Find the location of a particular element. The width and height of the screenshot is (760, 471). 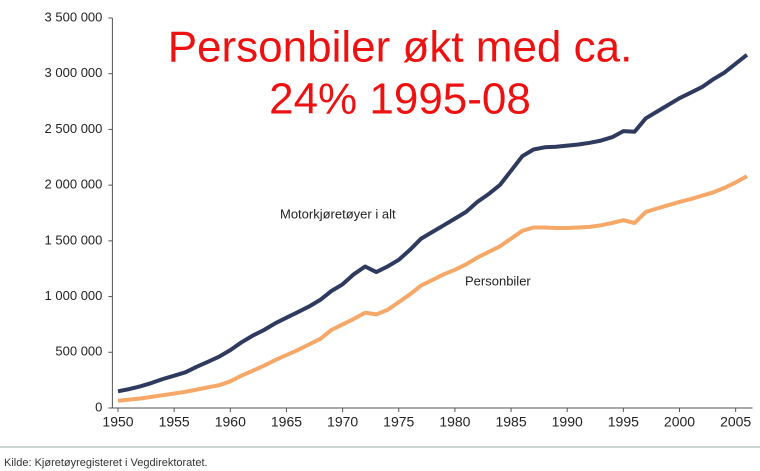

x-tick-label: 2005 is located at coordinates (735, 422).